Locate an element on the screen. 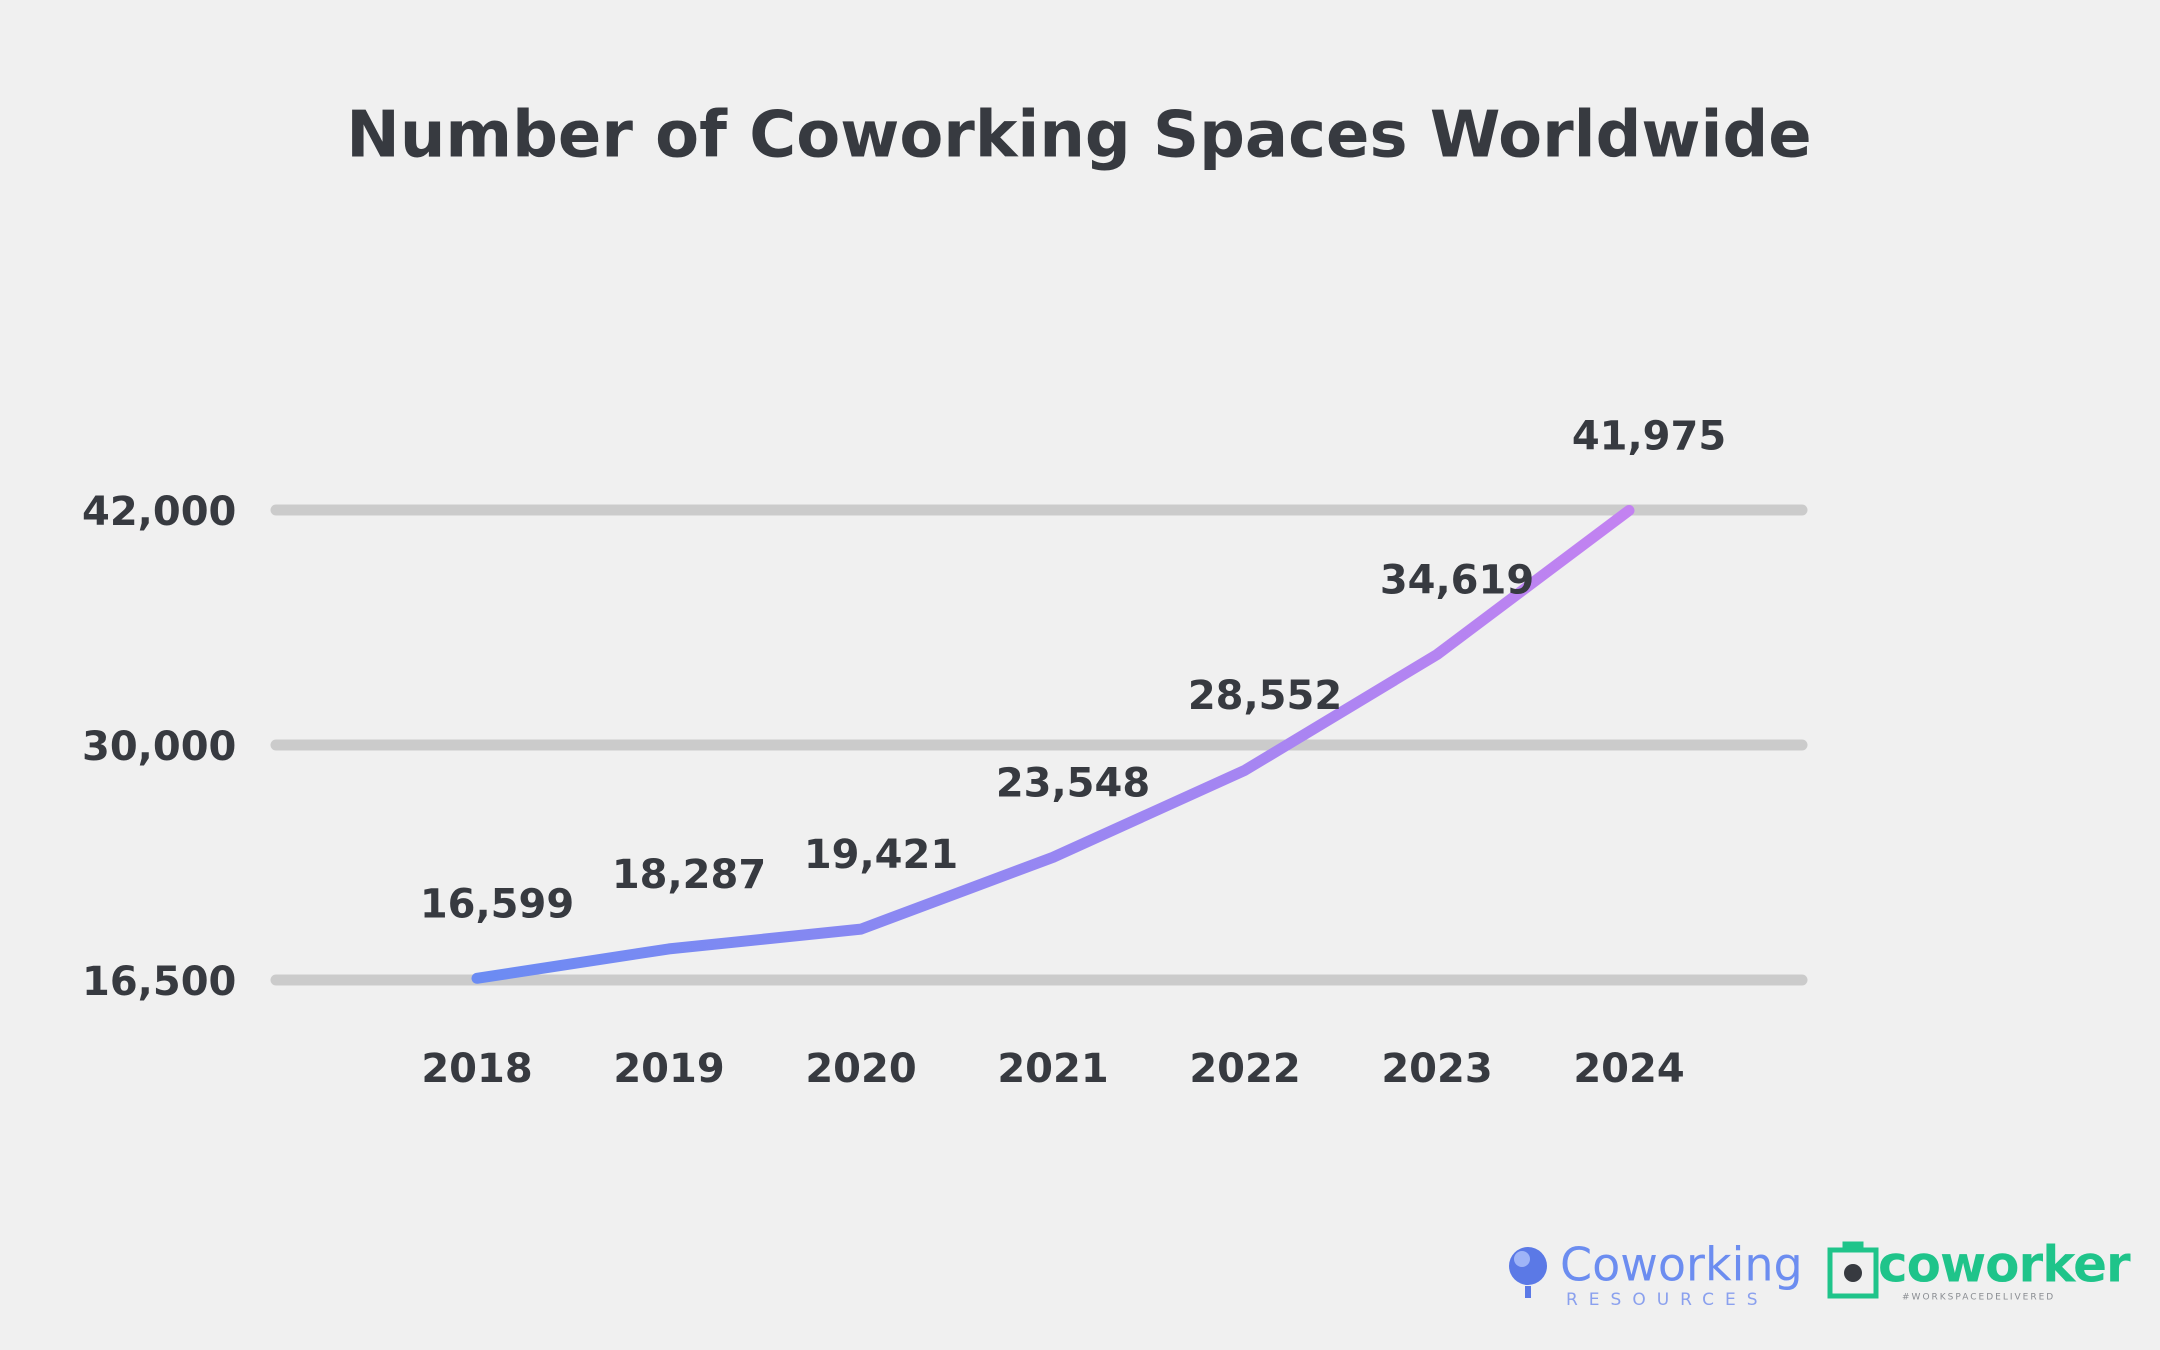 This screenshot has width=2160, height=1350. chart-title: Number of Coworking Spaces Worldwide is located at coordinates (1078, 136).